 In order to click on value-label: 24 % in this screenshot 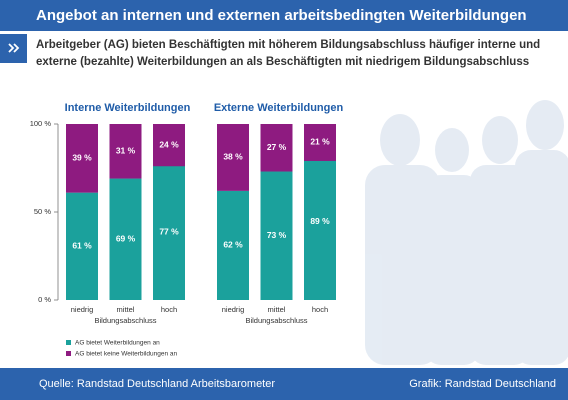, I will do `click(169, 144)`.